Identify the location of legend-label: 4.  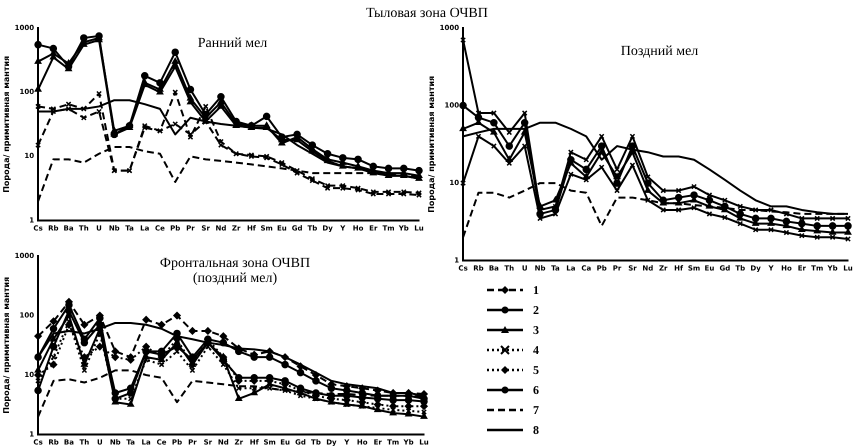
(536, 350).